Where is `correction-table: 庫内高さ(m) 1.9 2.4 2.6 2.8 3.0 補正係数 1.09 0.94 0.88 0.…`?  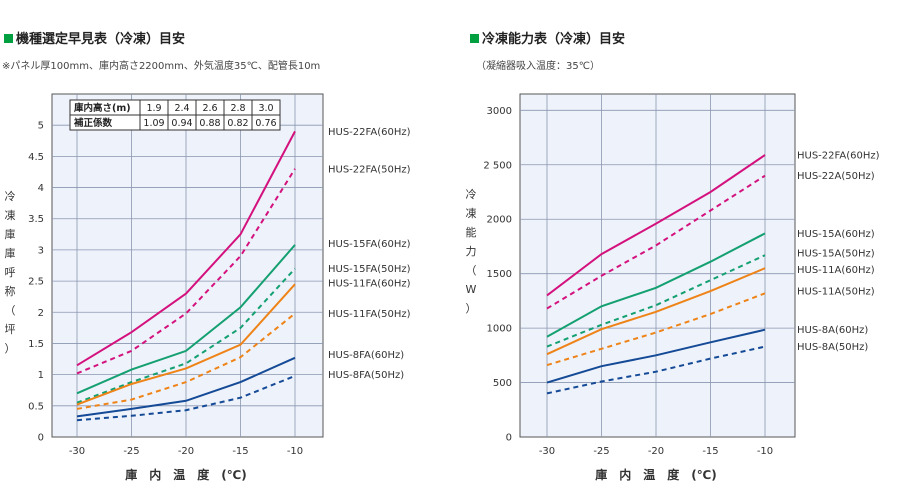 correction-table: 庫内高さ(m) 1.9 2.4 2.6 2.8 3.0 補正係数 1.09 0.94 0.88 0.… is located at coordinates (175, 115).